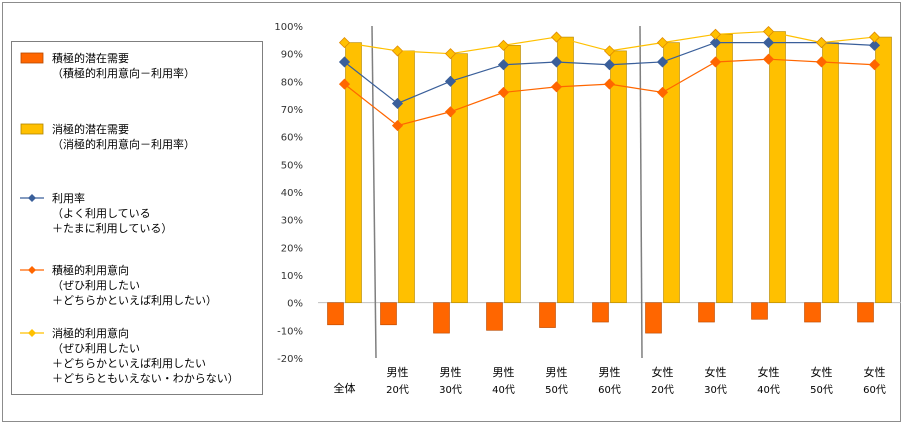 This screenshot has width=905, height=426. I want to click on legend-text: 積極的利用意向 （ぜひ利用したい ＋どちらかといえば利用したい）, so click(134, 285).